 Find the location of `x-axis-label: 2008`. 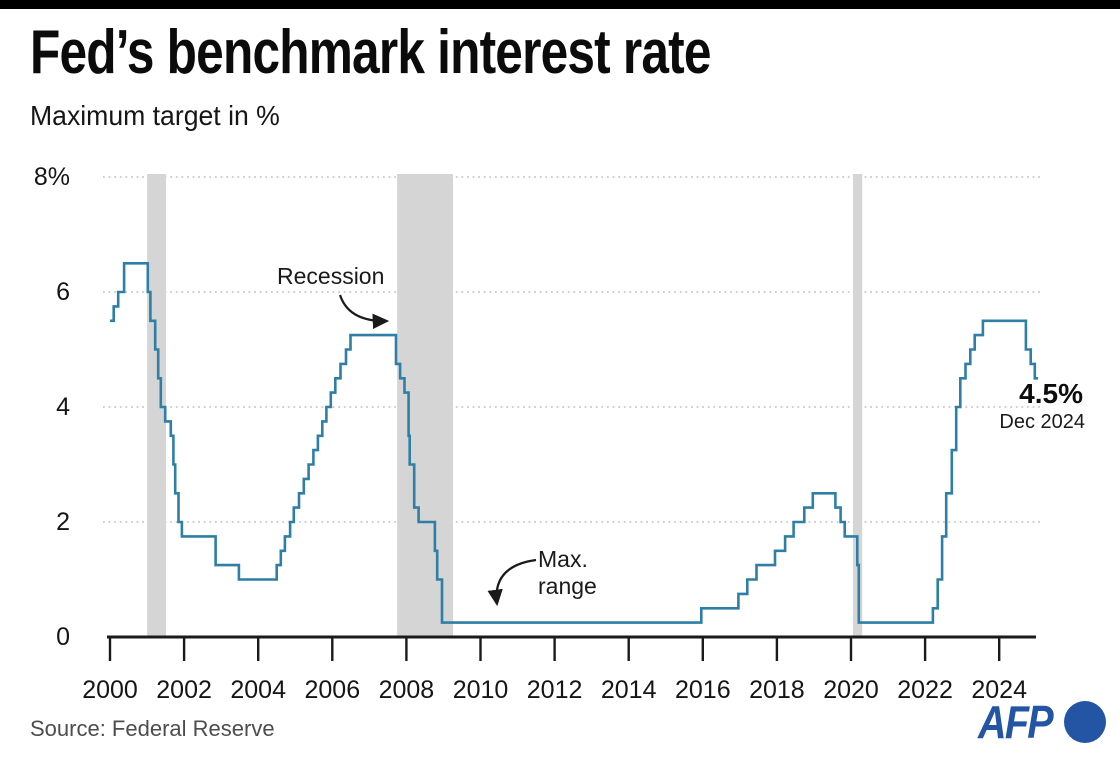

x-axis-label: 2008 is located at coordinates (407, 690).